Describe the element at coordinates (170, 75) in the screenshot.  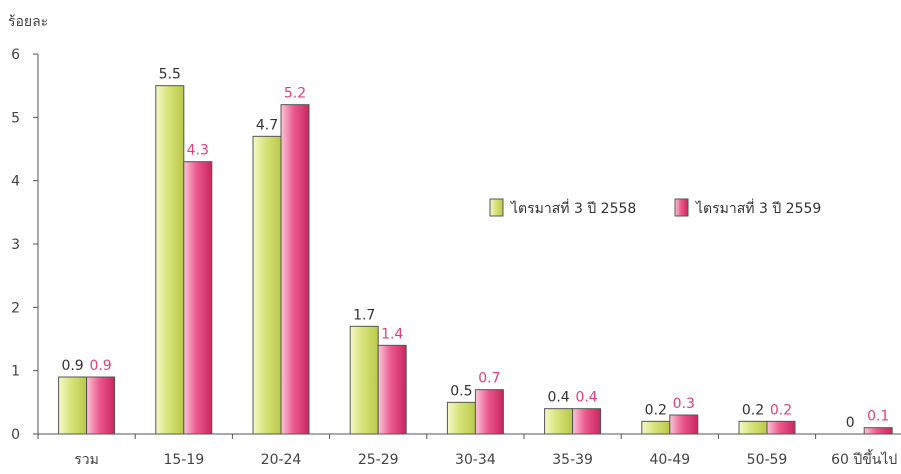
I see `data-label-series-1: 5.5` at that location.